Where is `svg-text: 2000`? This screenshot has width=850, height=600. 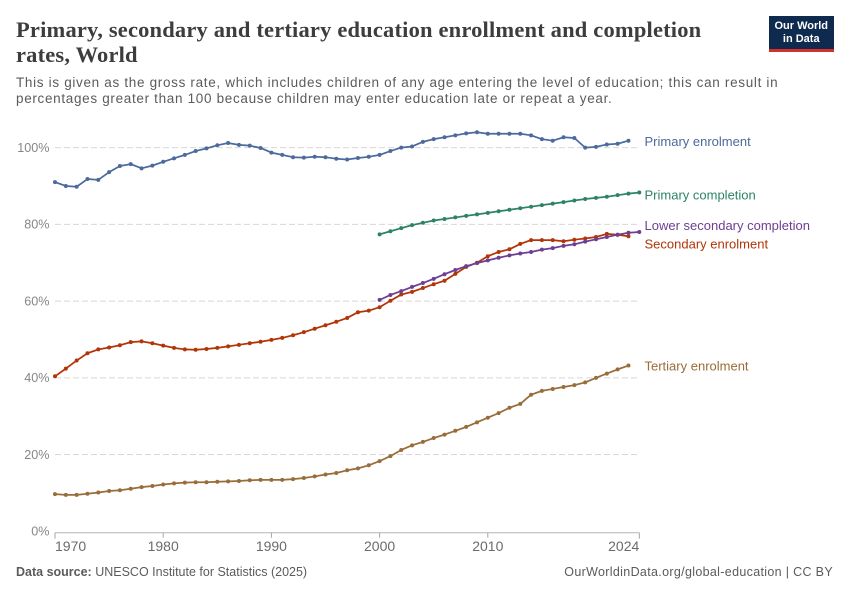 svg-text: 2000 is located at coordinates (379, 546).